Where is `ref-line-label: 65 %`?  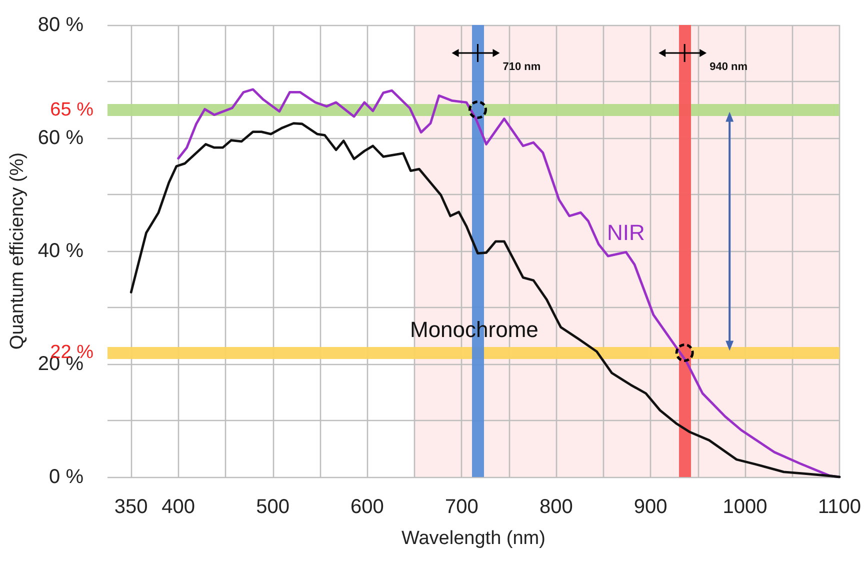 ref-line-label: 65 % is located at coordinates (72, 109).